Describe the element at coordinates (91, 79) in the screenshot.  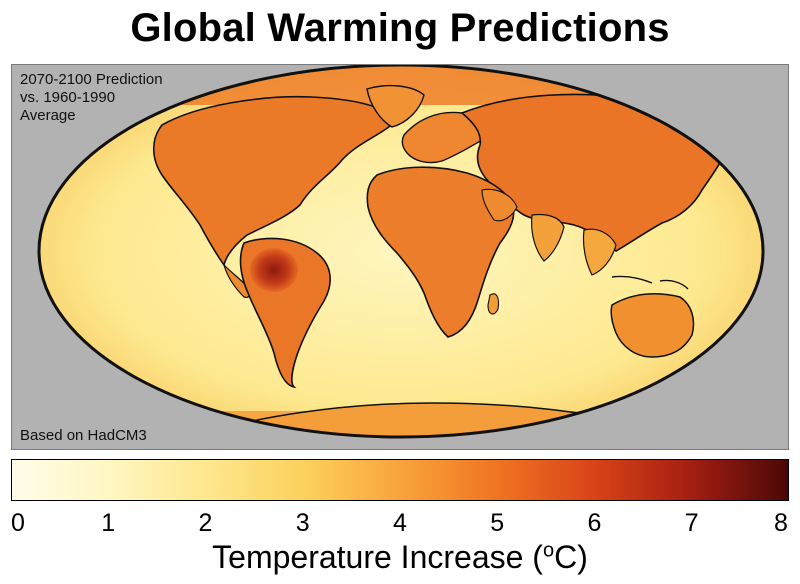
I see `prediction-note-line-1: 2070-2100 Prediction` at that location.